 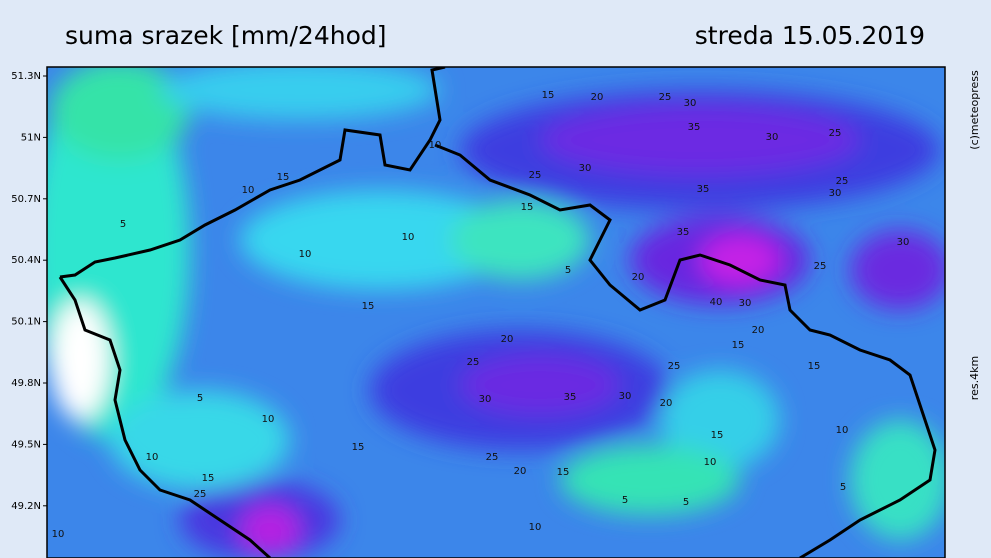 I want to click on copyright: (c)meteopress, so click(x=974, y=110).